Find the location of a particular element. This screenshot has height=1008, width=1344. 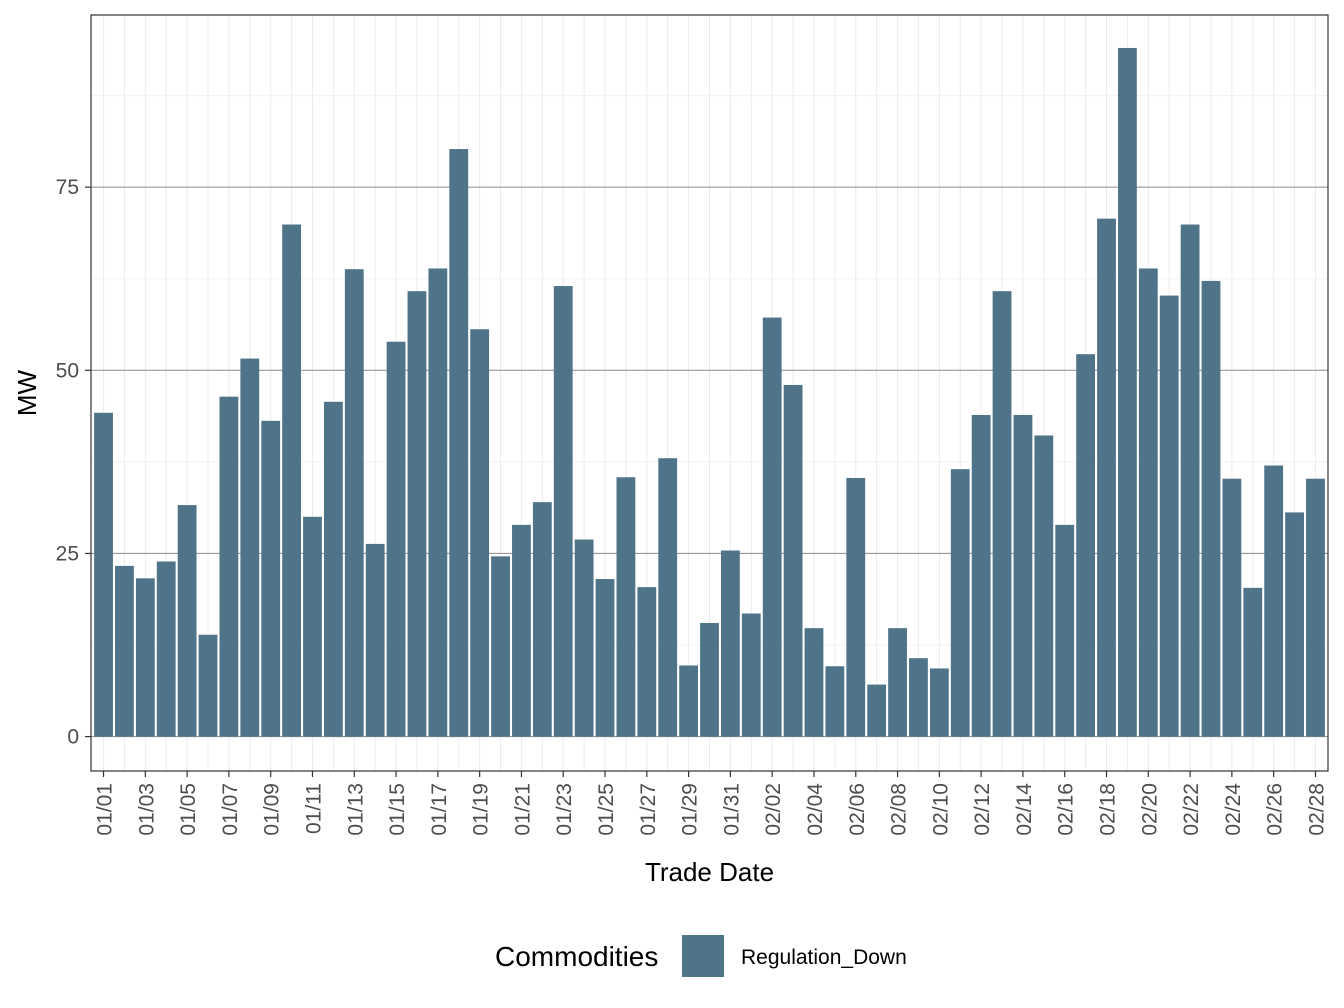

x-tick-label: 02/08 is located at coordinates (899, 809).